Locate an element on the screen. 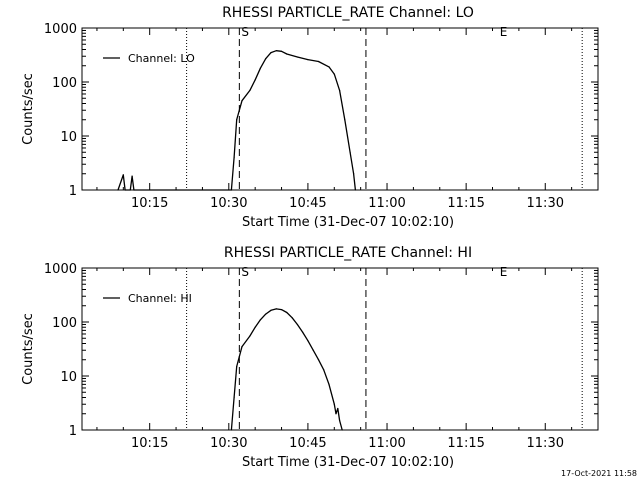 Image resolution: width=640 pixels, height=480 pixels. chart-title: RHESSI PARTICLE_RATE Channel: HI is located at coordinates (348, 253).